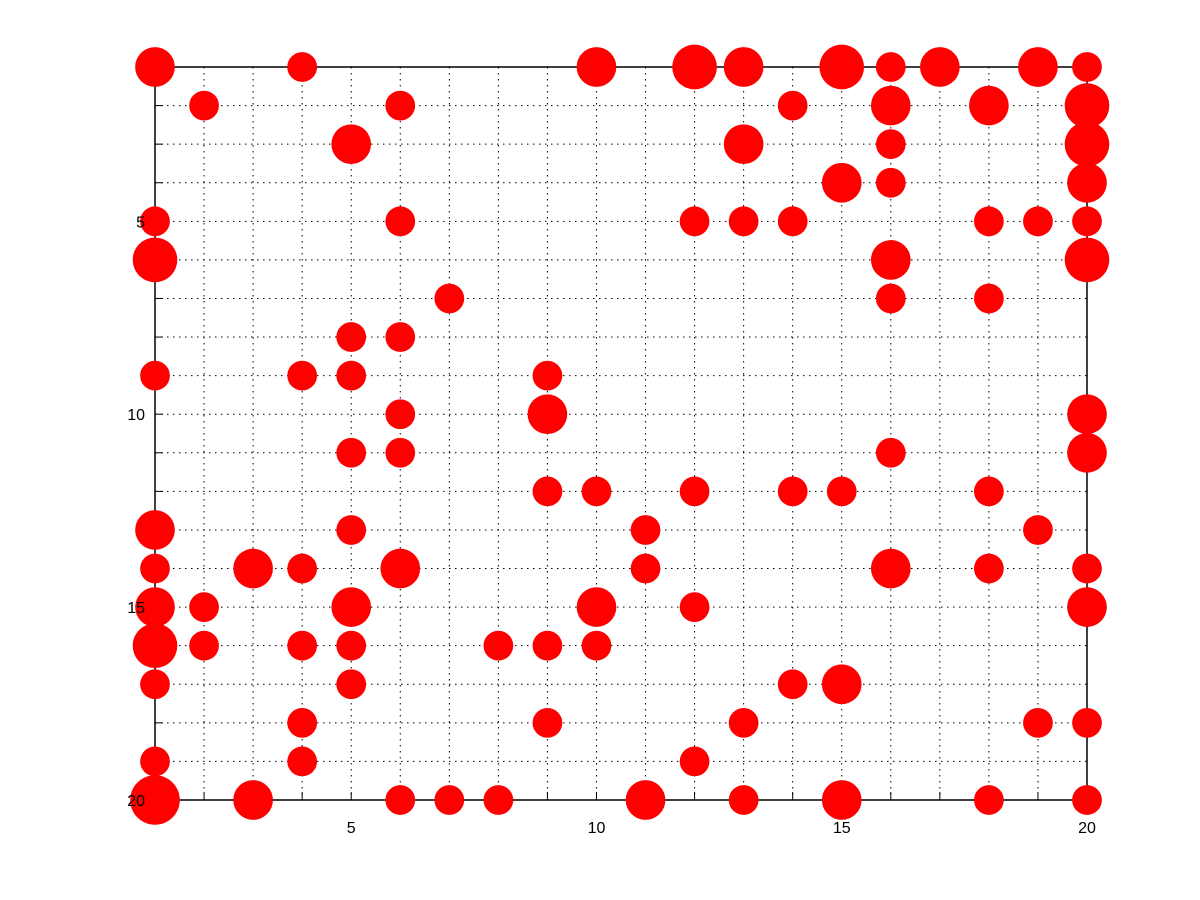  Describe the element at coordinates (1087, 828) in the screenshot. I see `x-tick-label: 20` at that location.